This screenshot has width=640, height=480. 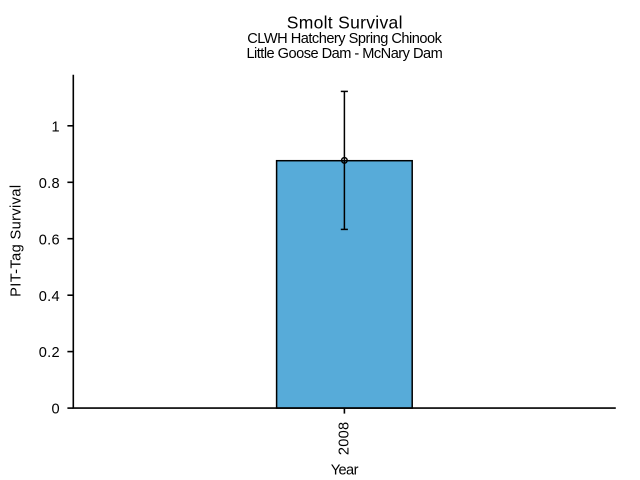 What do you see at coordinates (49, 297) in the screenshot?
I see `svg-text: 0.4` at bounding box center [49, 297].